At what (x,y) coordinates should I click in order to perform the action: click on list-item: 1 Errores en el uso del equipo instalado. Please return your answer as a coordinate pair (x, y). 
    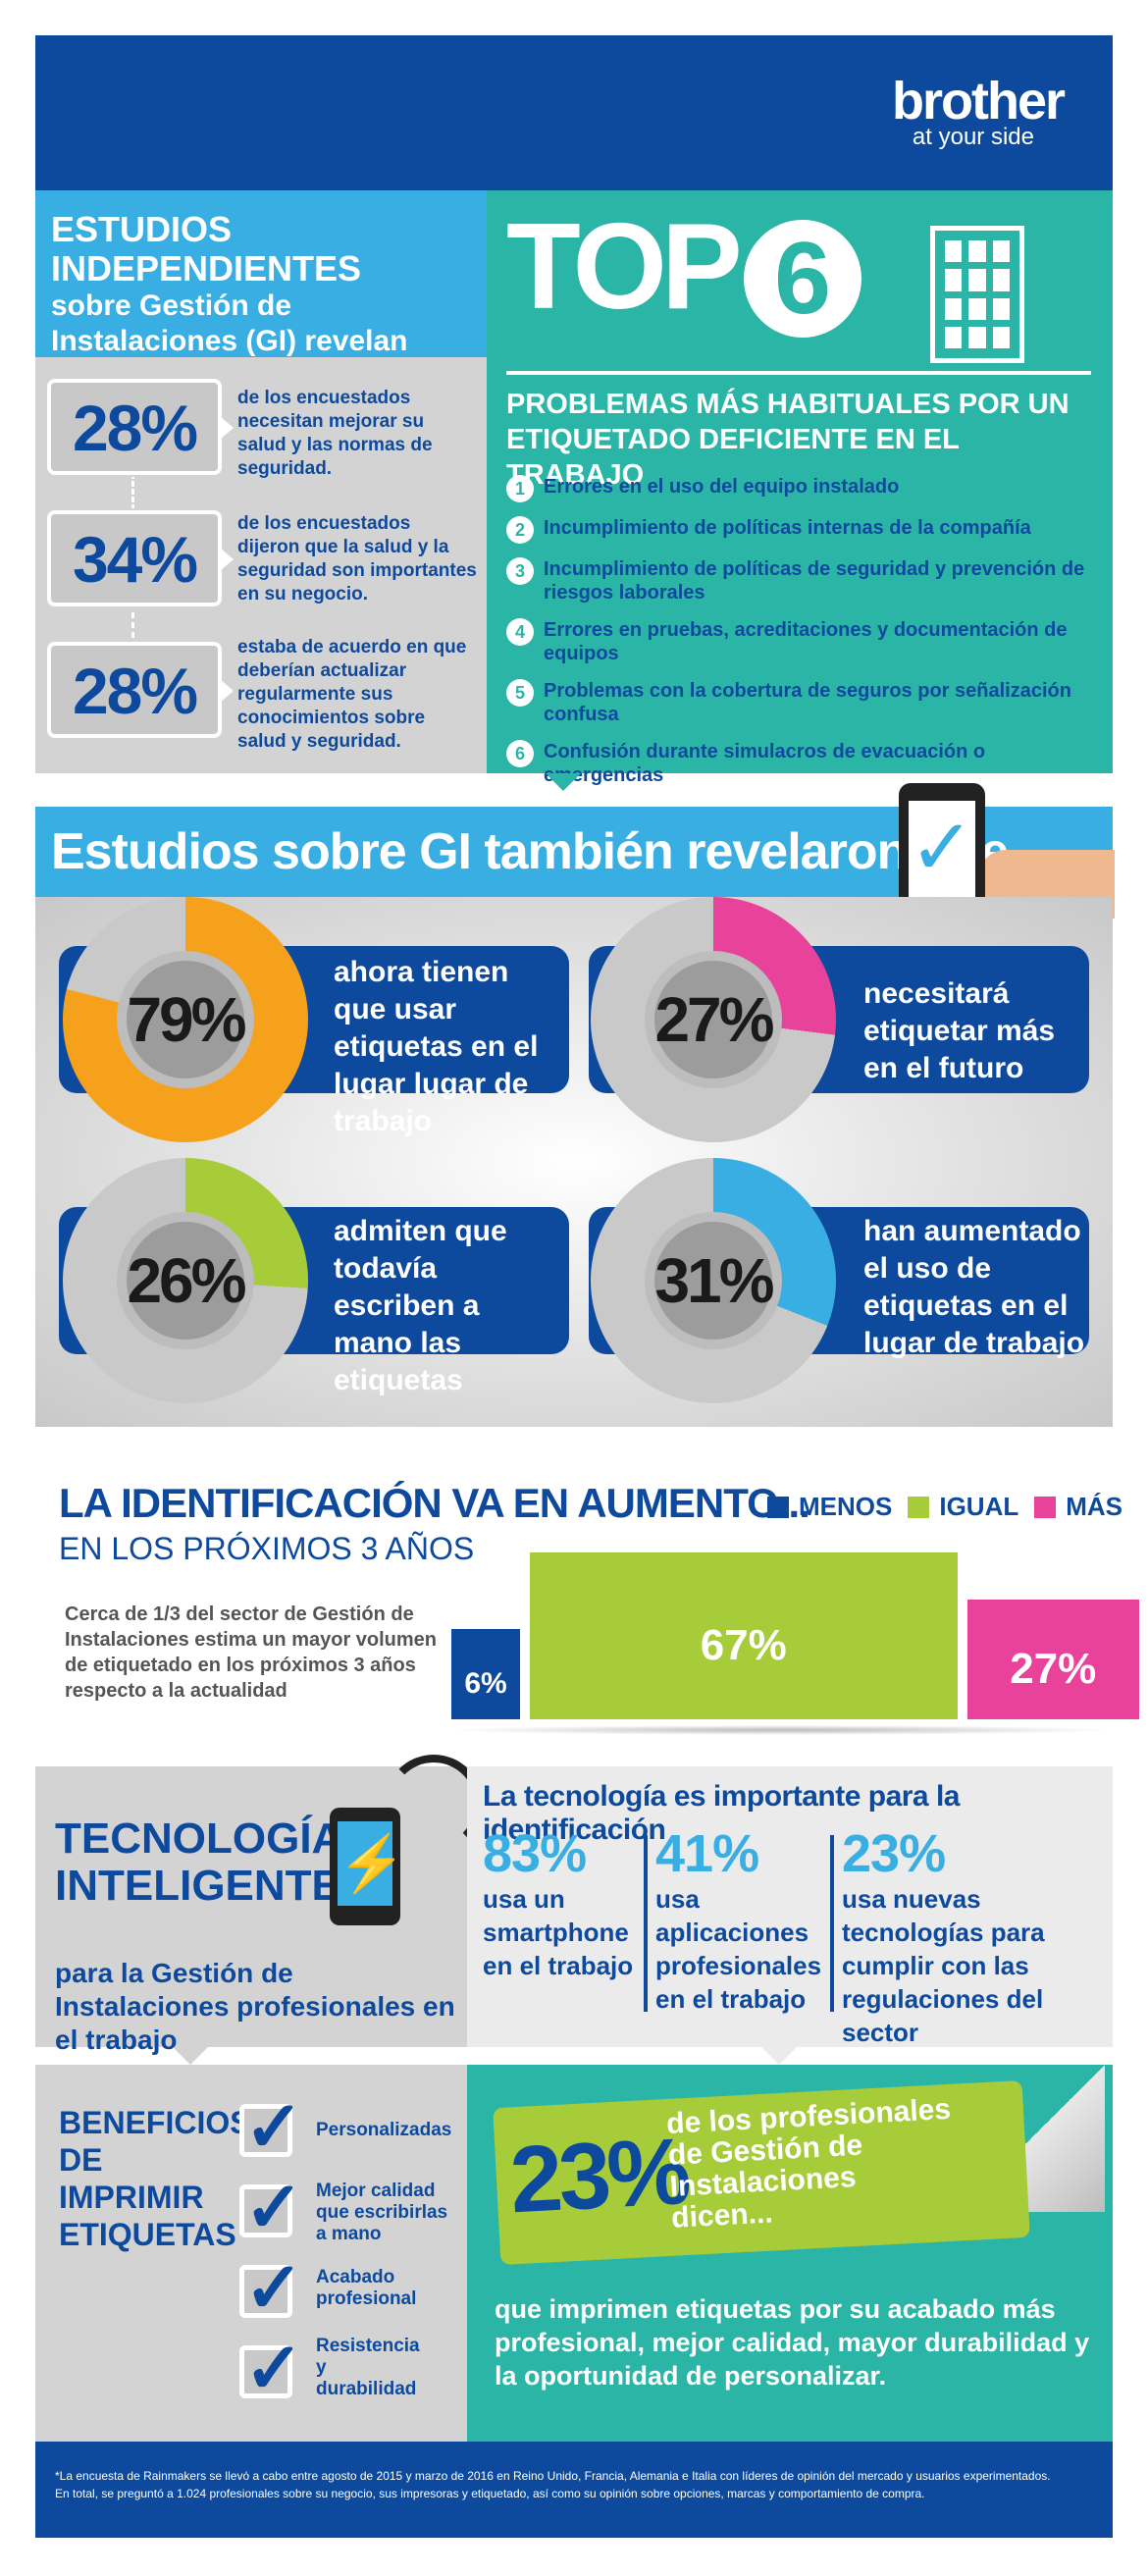
    Looking at the image, I should click on (800, 488).